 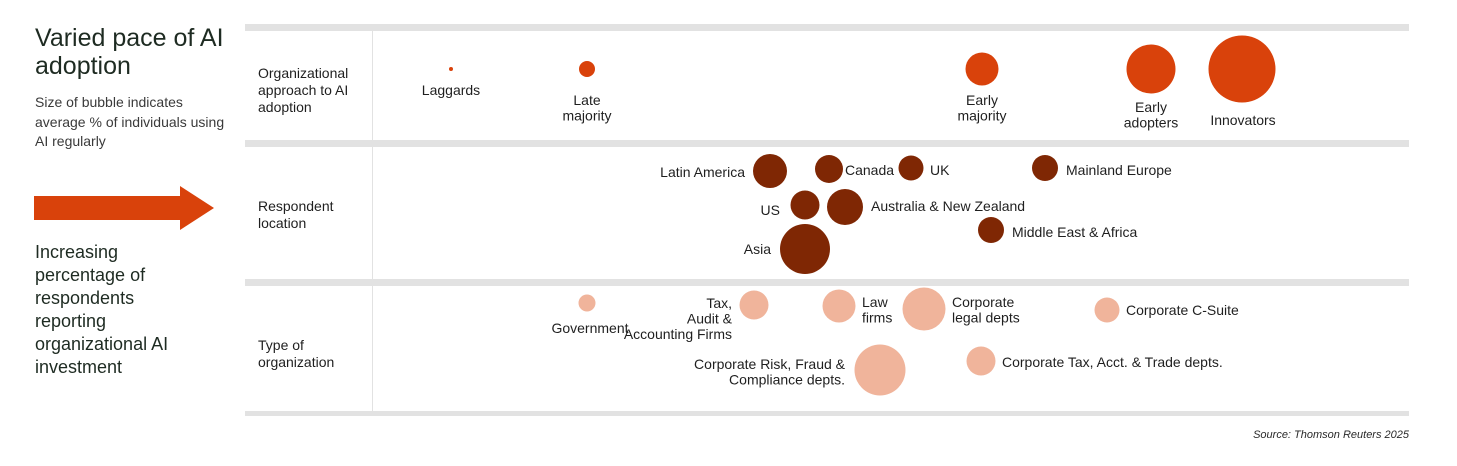 I want to click on source-note: Source: Thomson Reuters 2025, so click(x=1331, y=435).